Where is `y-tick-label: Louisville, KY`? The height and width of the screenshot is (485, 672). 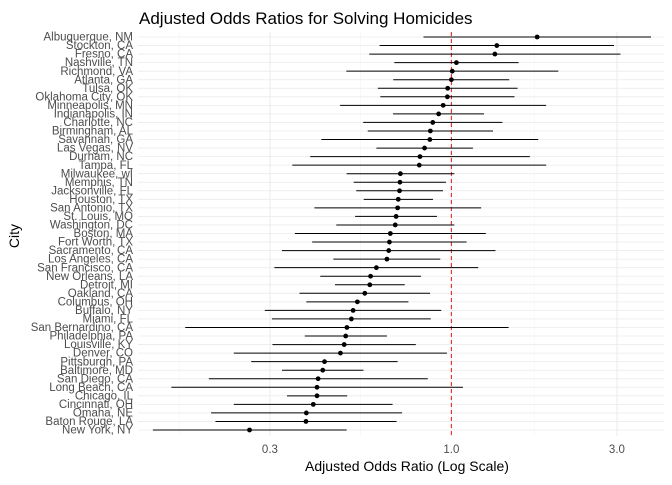
y-tick-label: Louisville, KY is located at coordinates (98, 345).